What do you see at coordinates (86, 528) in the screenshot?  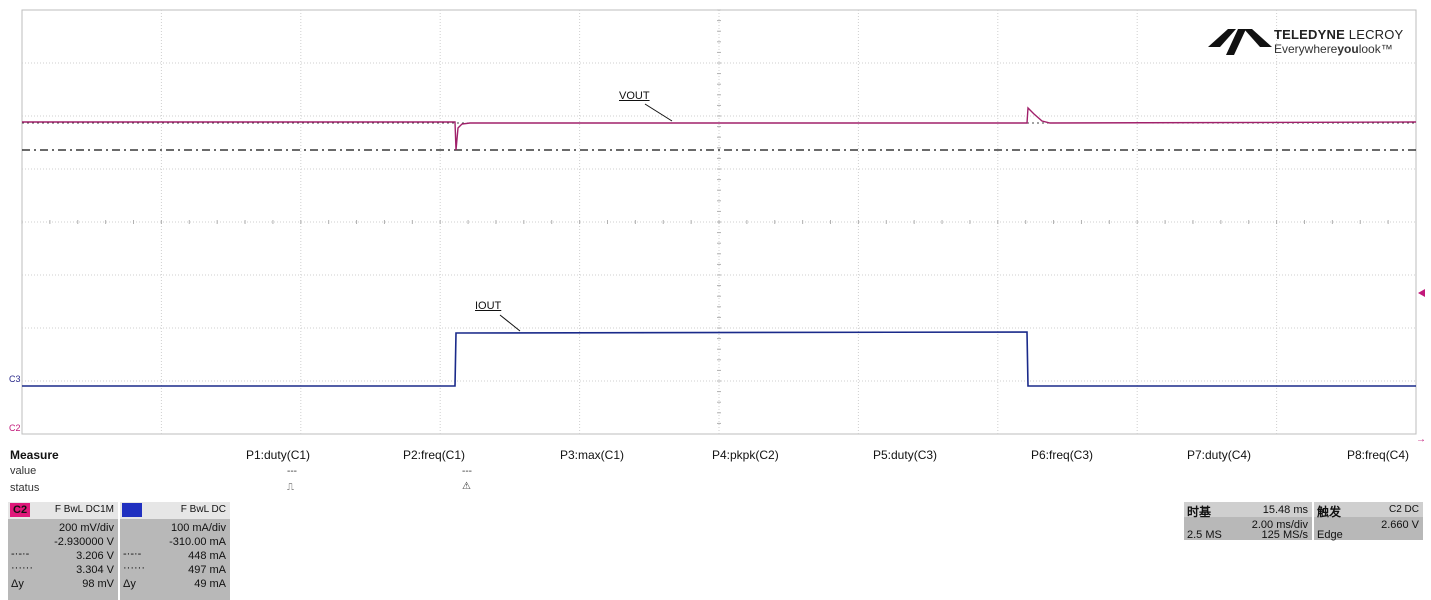 I see `channel-volts-div: 200 mV/div` at bounding box center [86, 528].